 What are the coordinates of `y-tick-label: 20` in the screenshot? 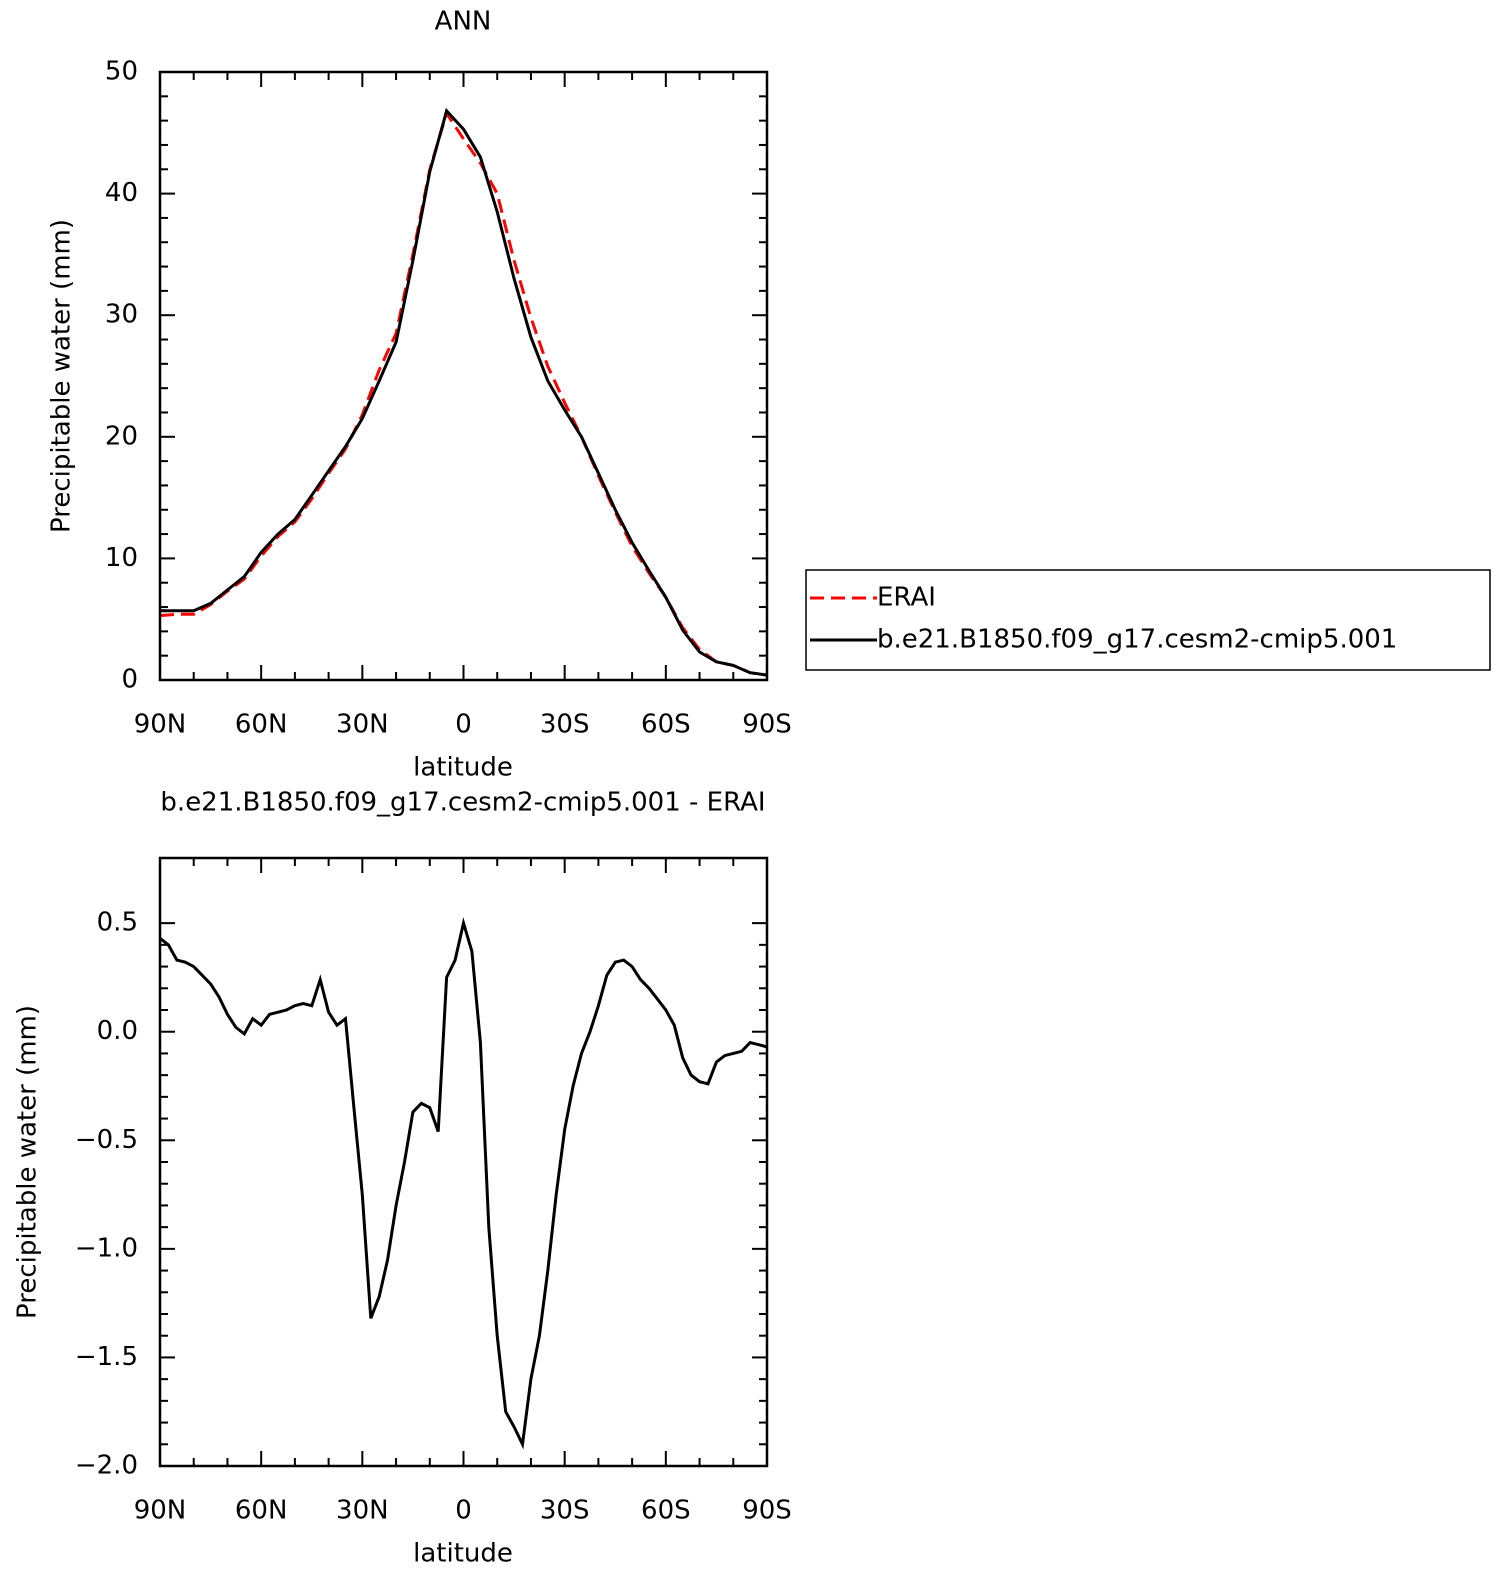 It's located at (121, 436).